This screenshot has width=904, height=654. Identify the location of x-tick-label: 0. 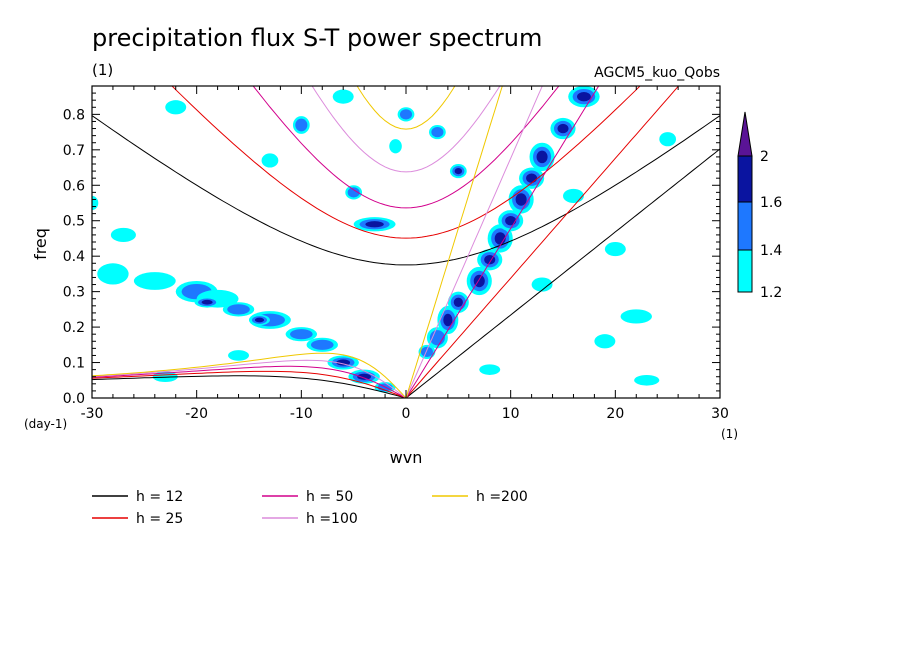
(406, 414).